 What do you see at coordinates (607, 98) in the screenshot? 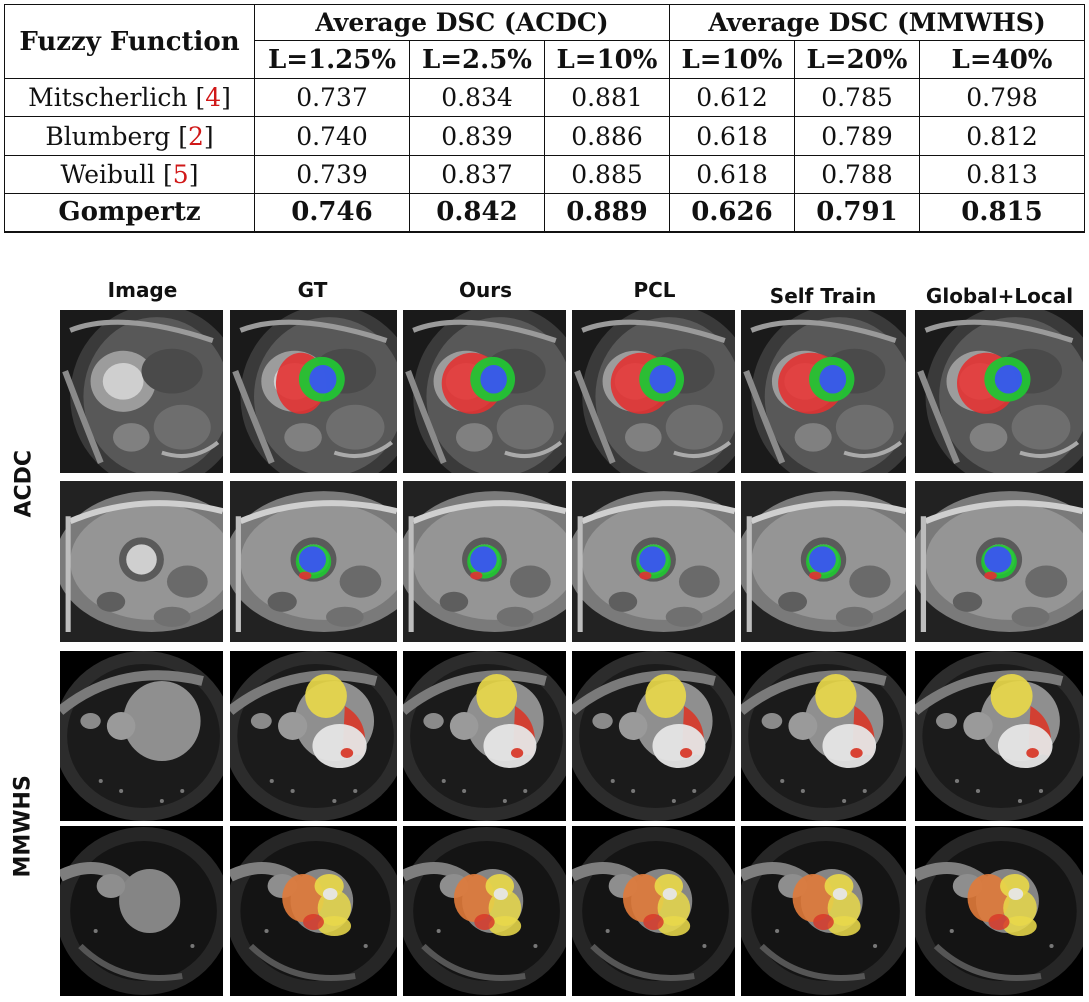
I see `table-cell: 0.881` at bounding box center [607, 98].